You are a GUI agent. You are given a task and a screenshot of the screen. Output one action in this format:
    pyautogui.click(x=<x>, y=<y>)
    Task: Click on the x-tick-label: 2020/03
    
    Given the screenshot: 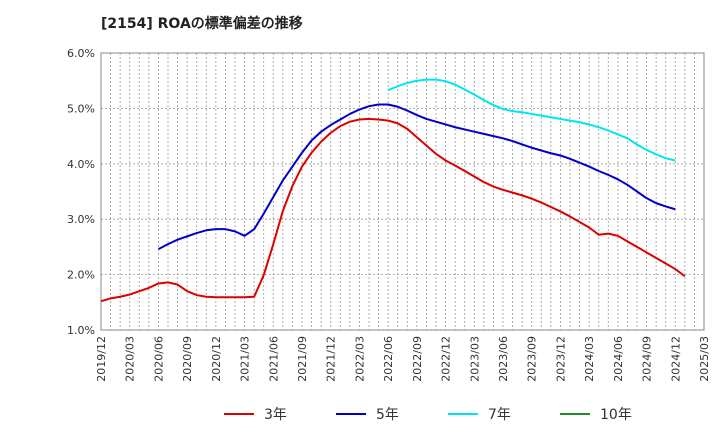 What is the action you would take?
    pyautogui.click(x=130, y=359)
    